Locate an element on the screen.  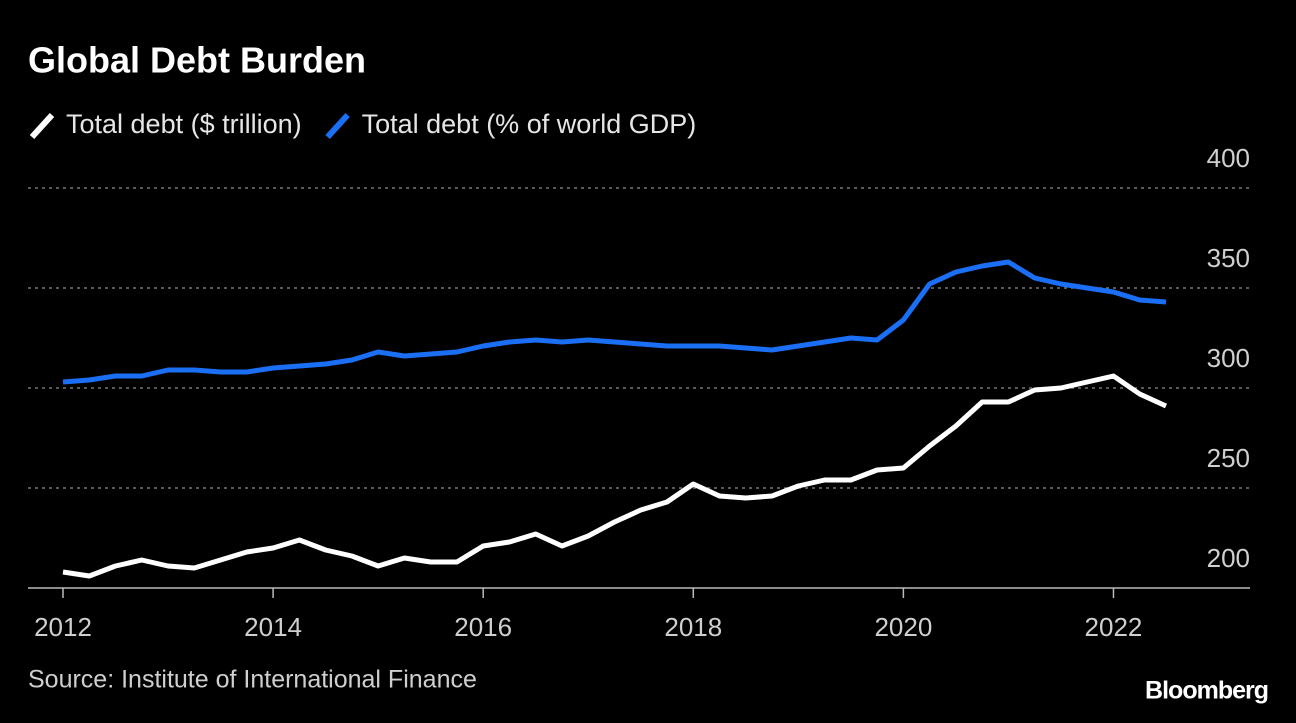
y-tick-label: 250 is located at coordinates (1228, 458).